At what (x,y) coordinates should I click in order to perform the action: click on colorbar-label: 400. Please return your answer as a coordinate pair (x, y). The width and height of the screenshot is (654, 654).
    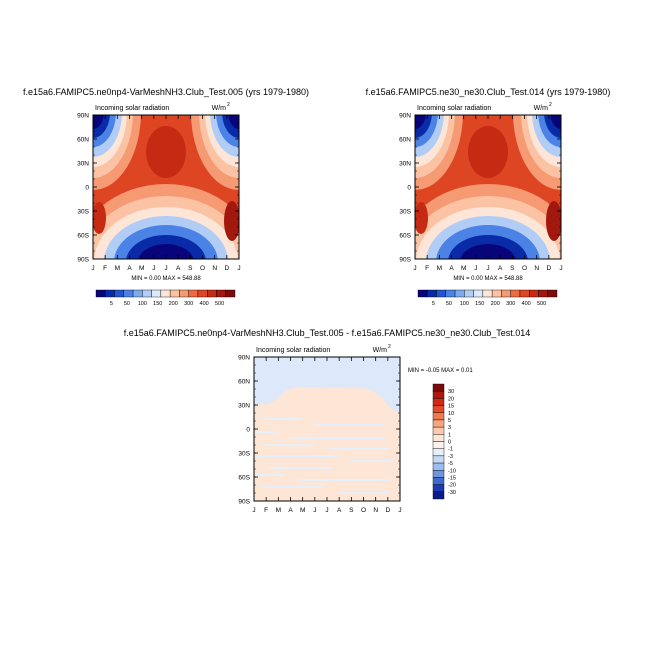
    Looking at the image, I should click on (204, 304).